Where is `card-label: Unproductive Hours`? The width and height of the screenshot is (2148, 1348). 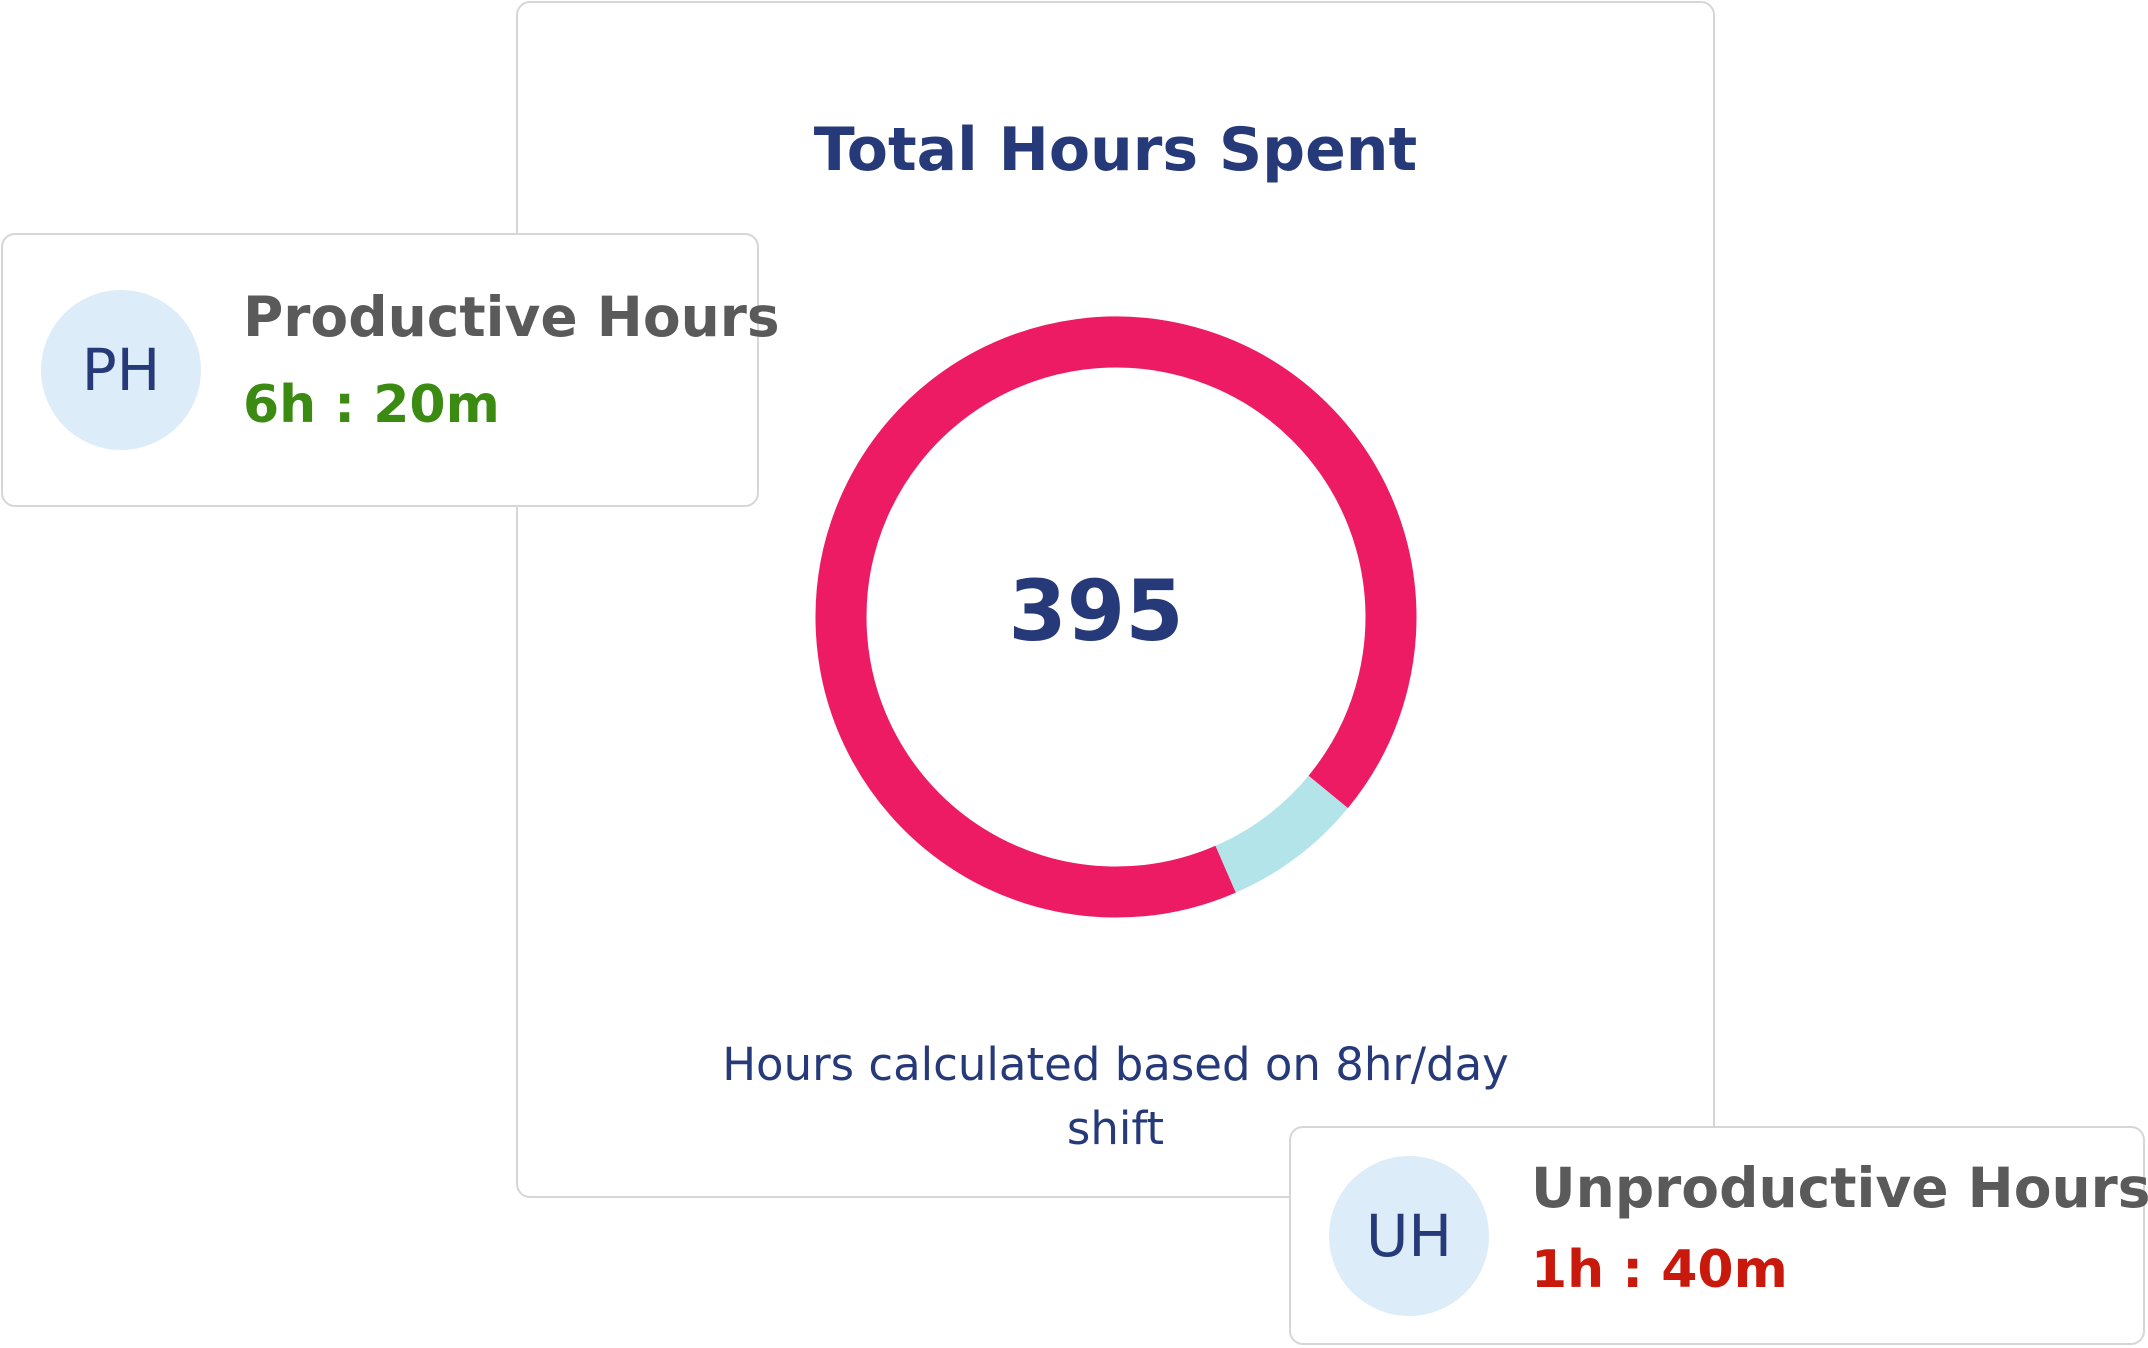 card-label: Unproductive Hours is located at coordinates (1839, 1188).